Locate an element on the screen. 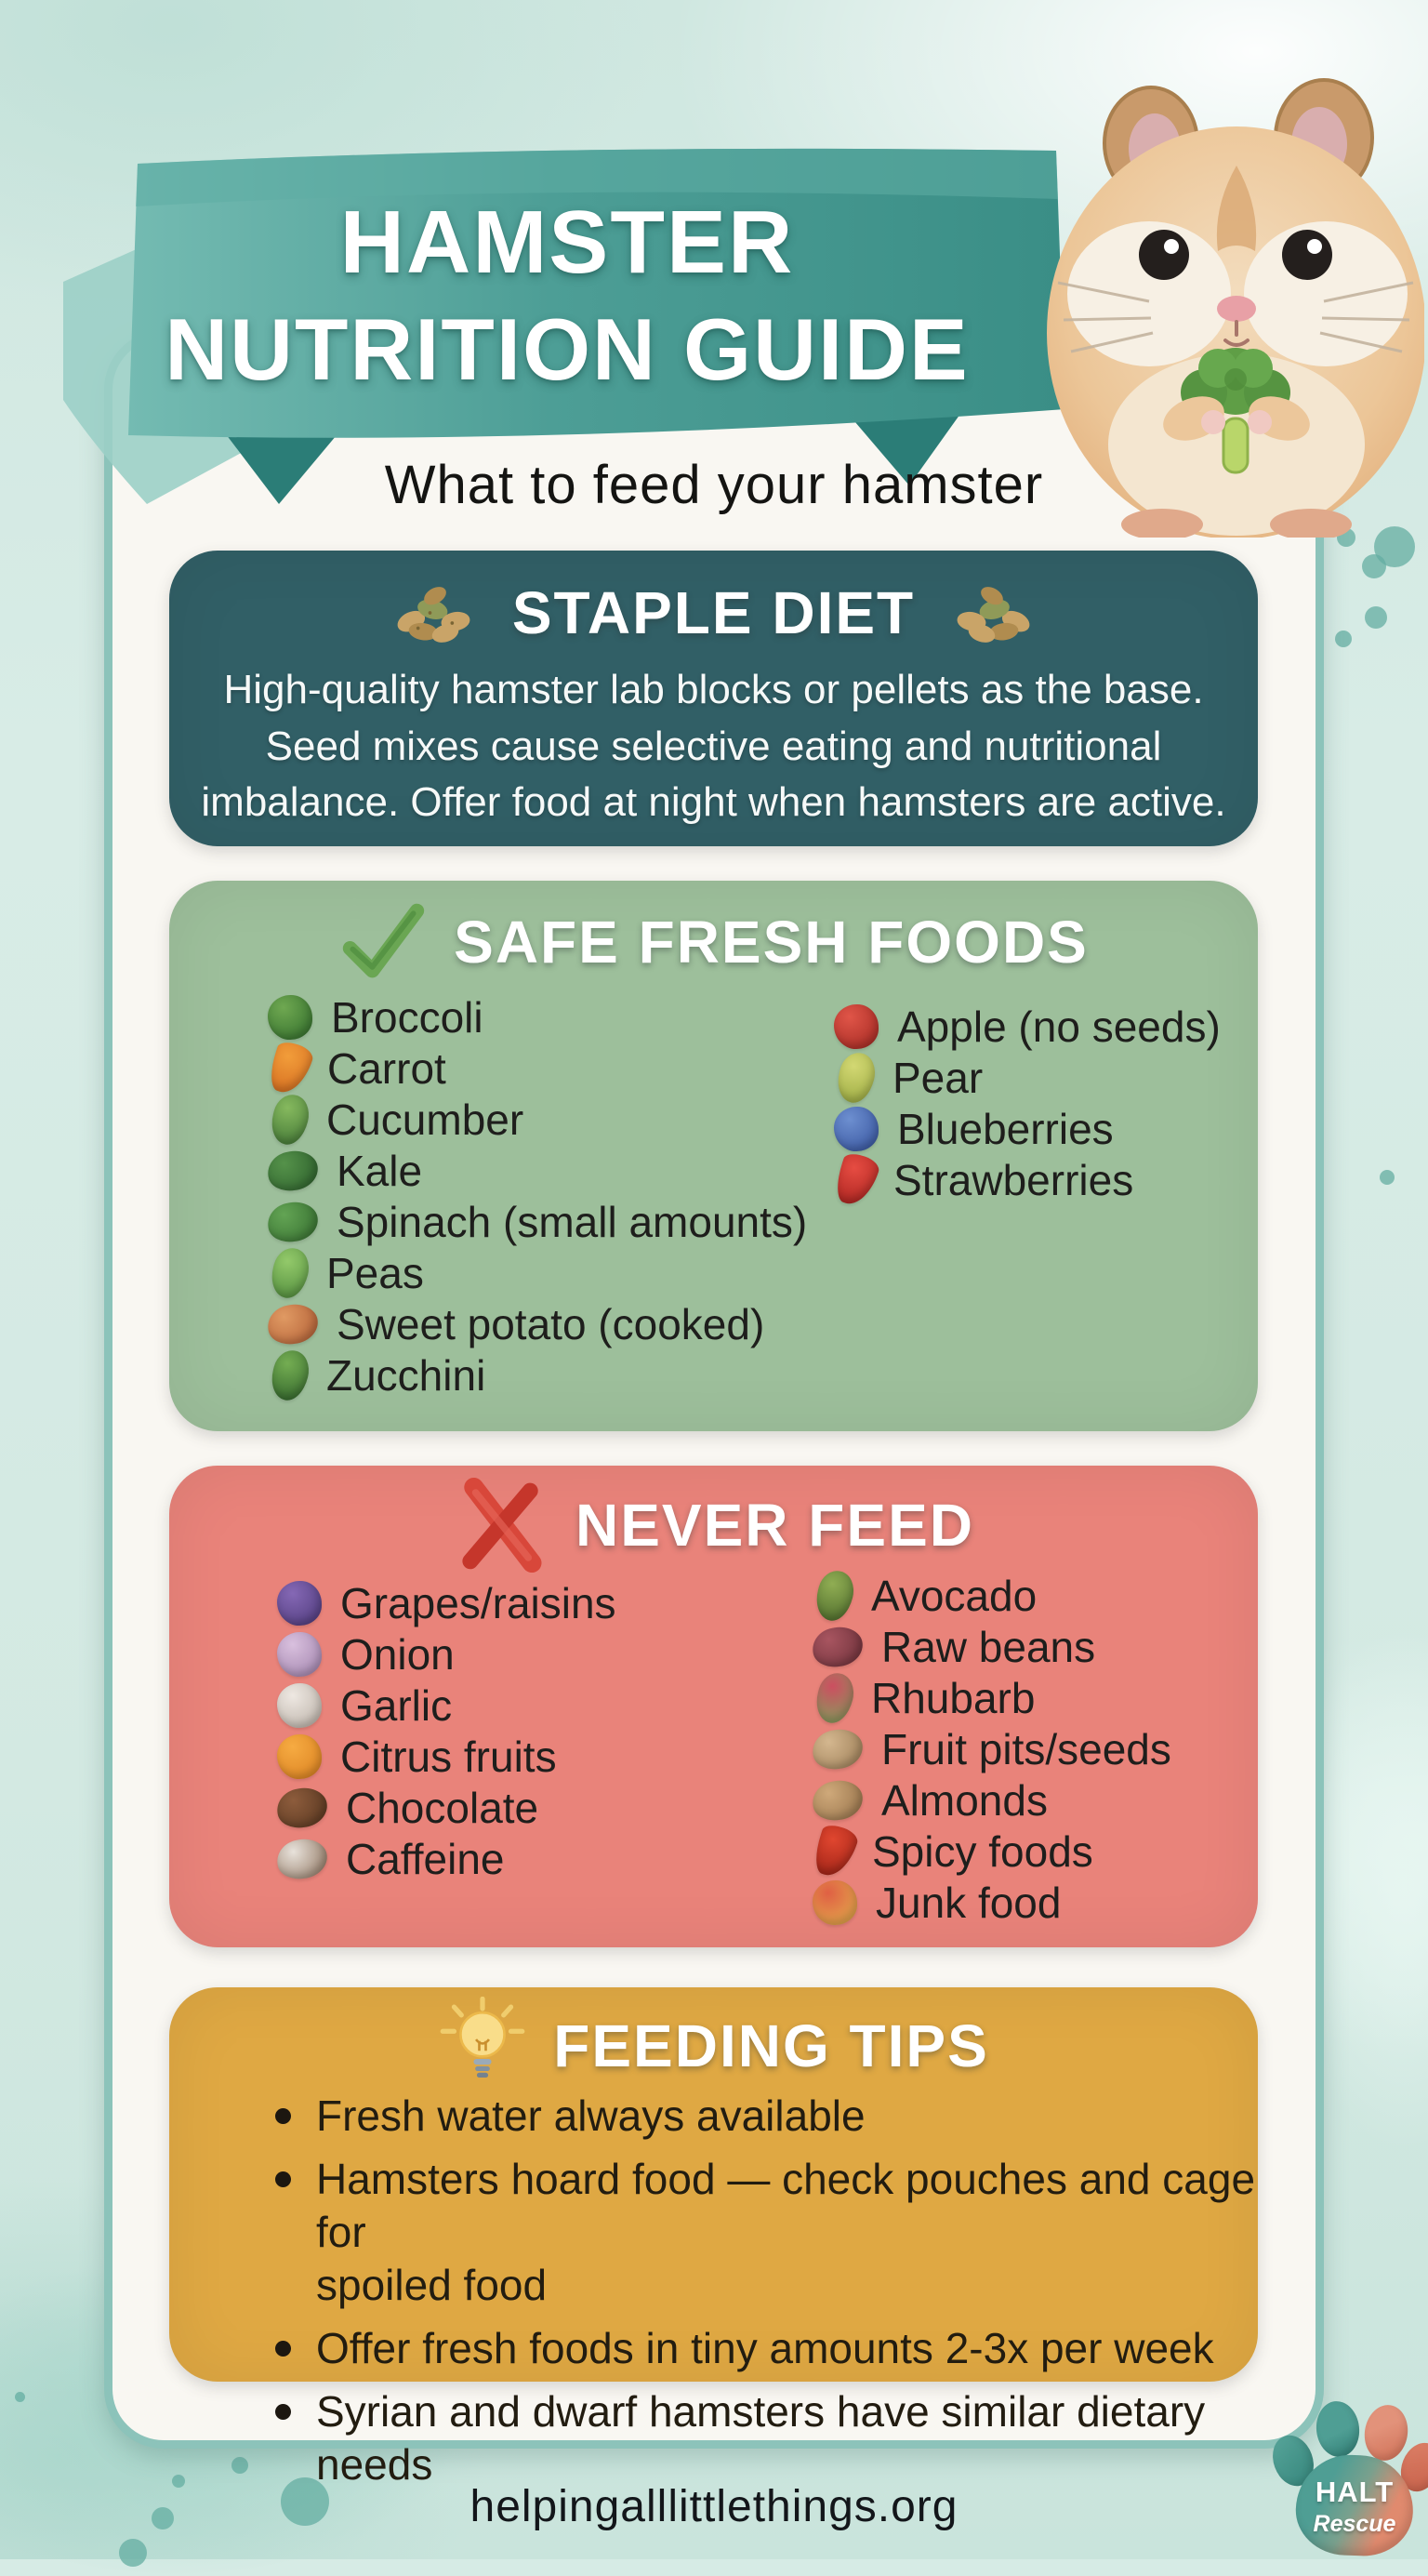 This screenshot has height=2576, width=1428. food-label: Pear is located at coordinates (938, 1077).